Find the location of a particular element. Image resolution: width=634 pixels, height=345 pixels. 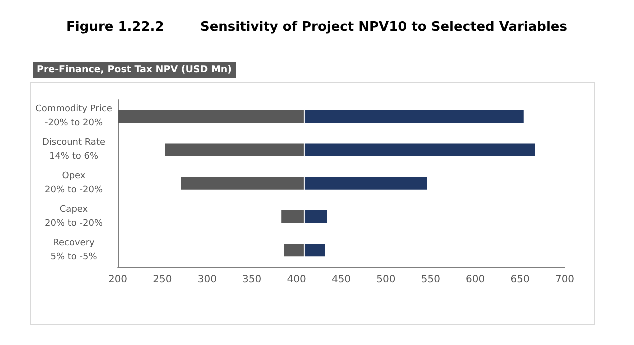

x-tick-label: 200 is located at coordinates (118, 280).